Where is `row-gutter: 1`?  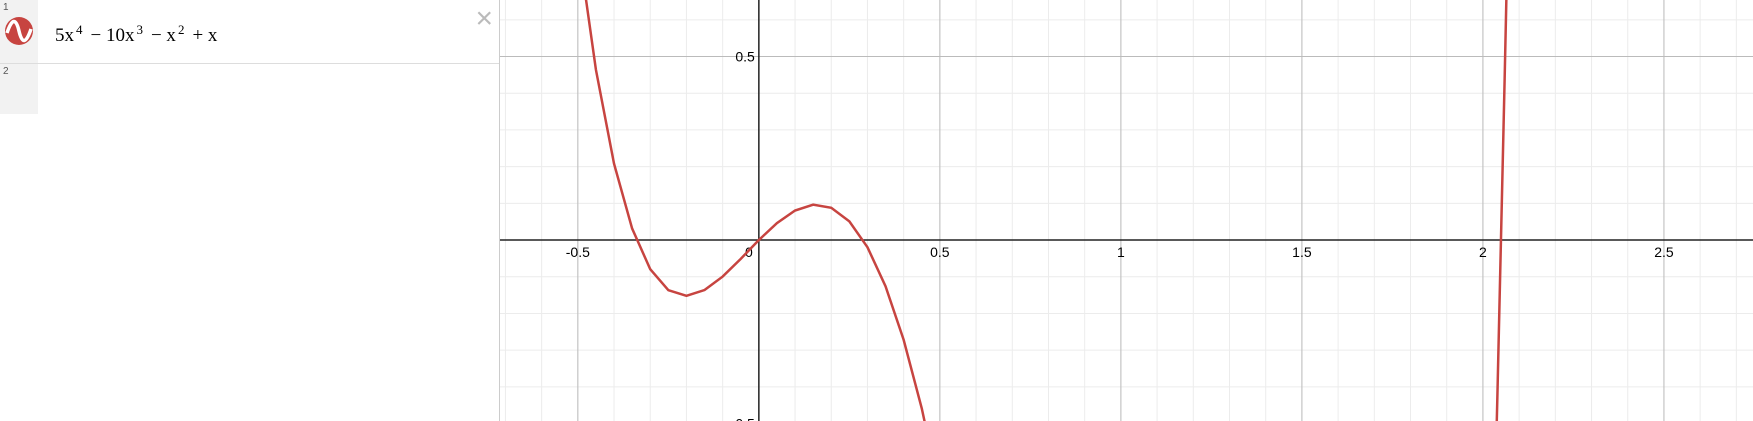 row-gutter: 1 is located at coordinates (19, 31).